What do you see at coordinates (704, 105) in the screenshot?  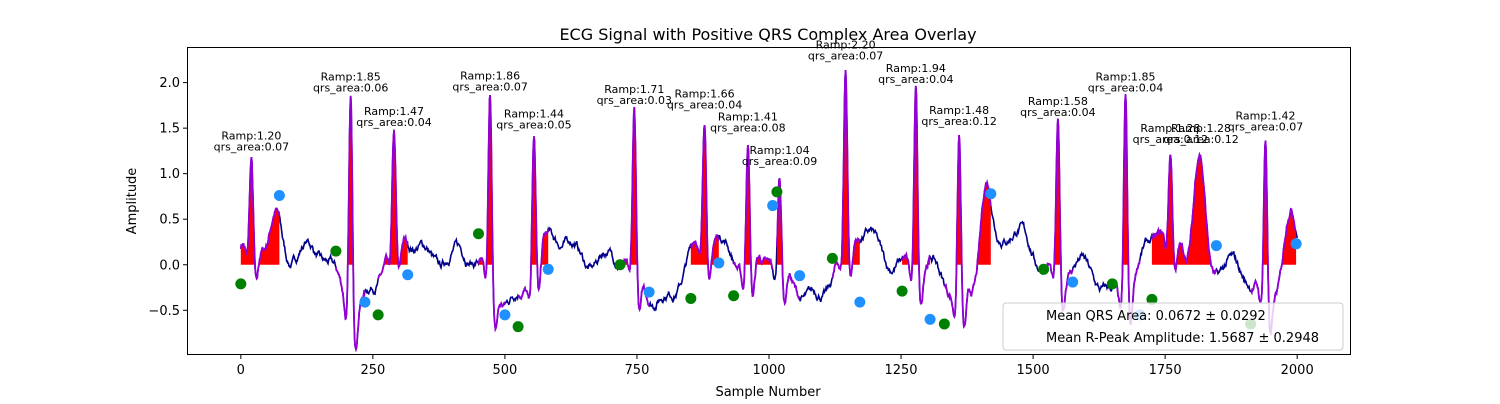 I see `r-peak-label-7-qrs-area: qrs_area:0.04` at bounding box center [704, 105].